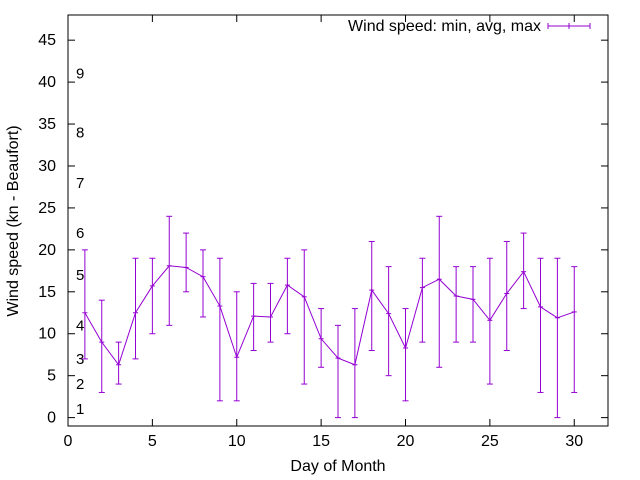  Describe the element at coordinates (68, 441) in the screenshot. I see `x-tick-label: 0` at that location.